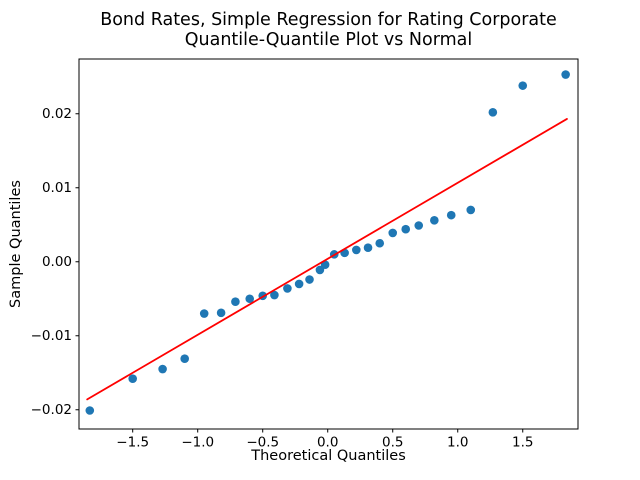 Image resolution: width=640 pixels, height=480 pixels. Describe the element at coordinates (57, 188) in the screenshot. I see `y-tick-label: 0.01` at that location.